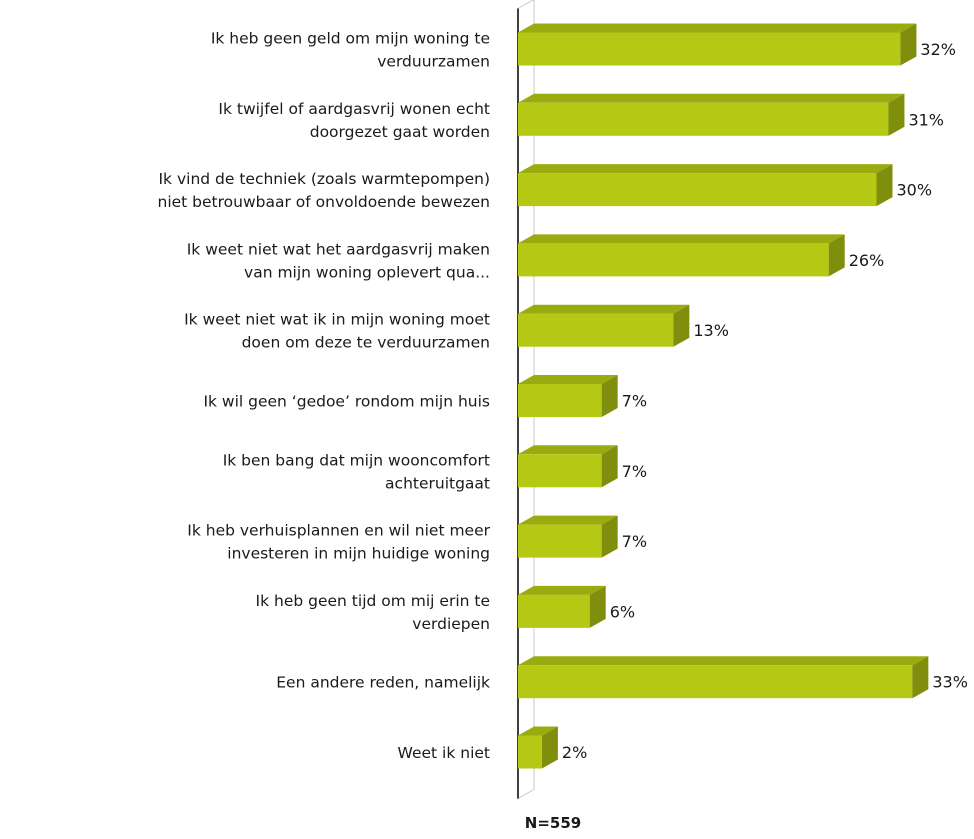 The height and width of the screenshot is (839, 974). Describe the element at coordinates (553, 823) in the screenshot. I see `sample-size-note: N=559` at that location.